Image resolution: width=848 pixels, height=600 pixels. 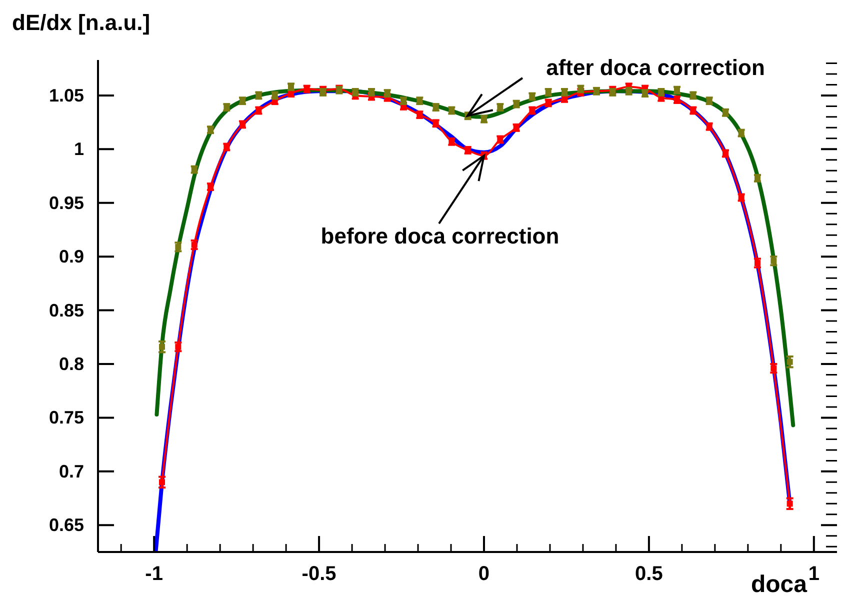 I want to click on y-tick-label: 0.95, so click(x=66, y=202).